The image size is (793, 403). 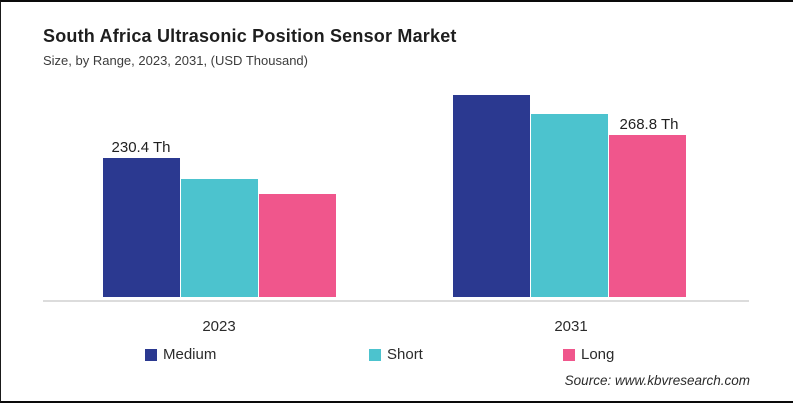 I want to click on bar-medium-2023, so click(x=141, y=227).